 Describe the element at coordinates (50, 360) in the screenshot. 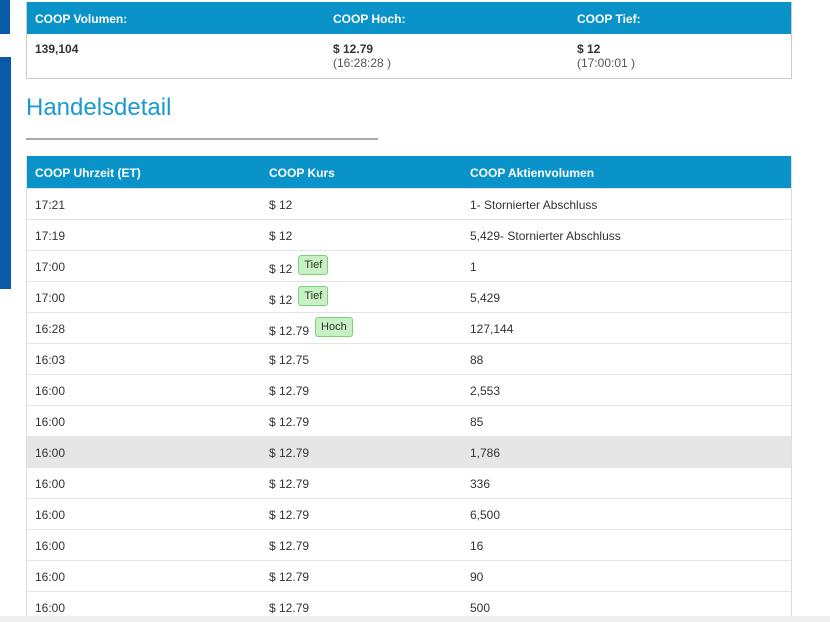

I see `trade-time: 16:03` at that location.